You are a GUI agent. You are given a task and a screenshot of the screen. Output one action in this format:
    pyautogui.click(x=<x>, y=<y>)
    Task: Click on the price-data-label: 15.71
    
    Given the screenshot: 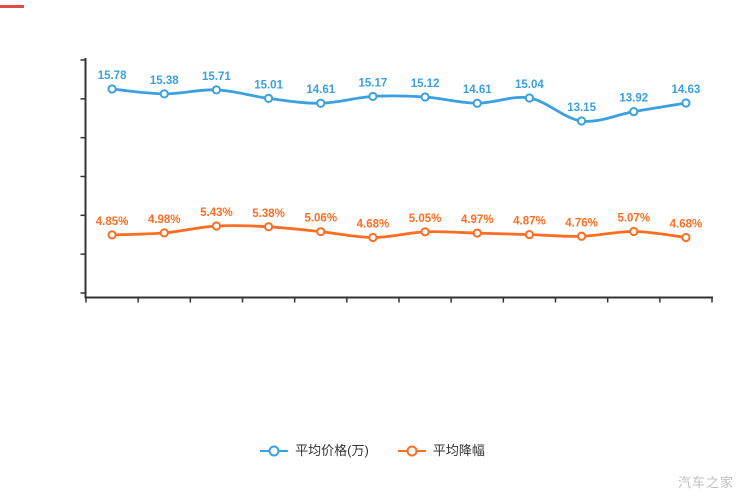 What is the action you would take?
    pyautogui.click(x=216, y=77)
    